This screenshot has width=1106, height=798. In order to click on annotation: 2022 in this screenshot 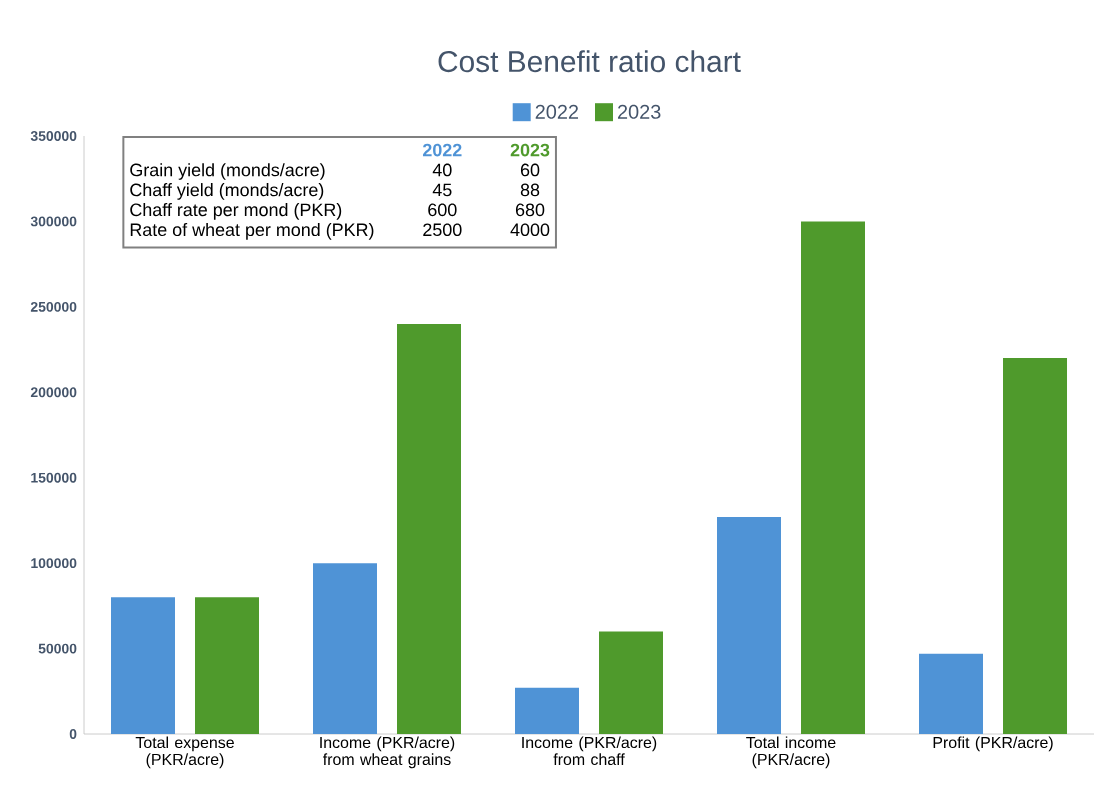, I will do `click(442, 150)`.